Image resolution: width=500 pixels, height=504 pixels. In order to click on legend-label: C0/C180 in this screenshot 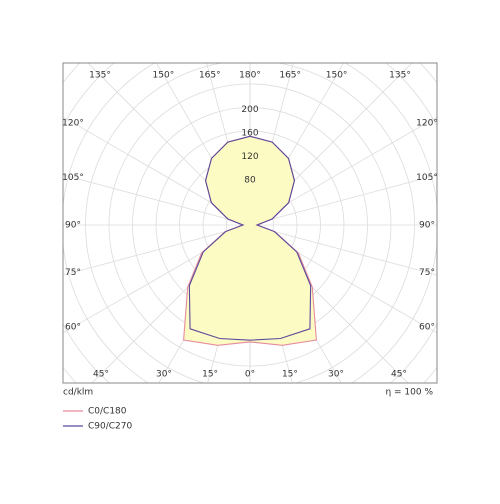, I will do `click(107, 412)`.